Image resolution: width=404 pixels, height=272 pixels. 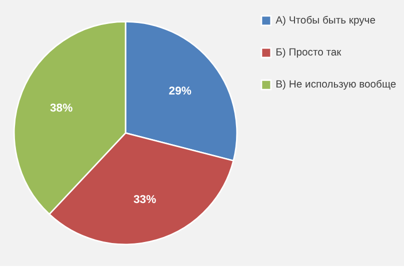 I want to click on legend-label: А) Чтобы быть круче, so click(x=326, y=21).